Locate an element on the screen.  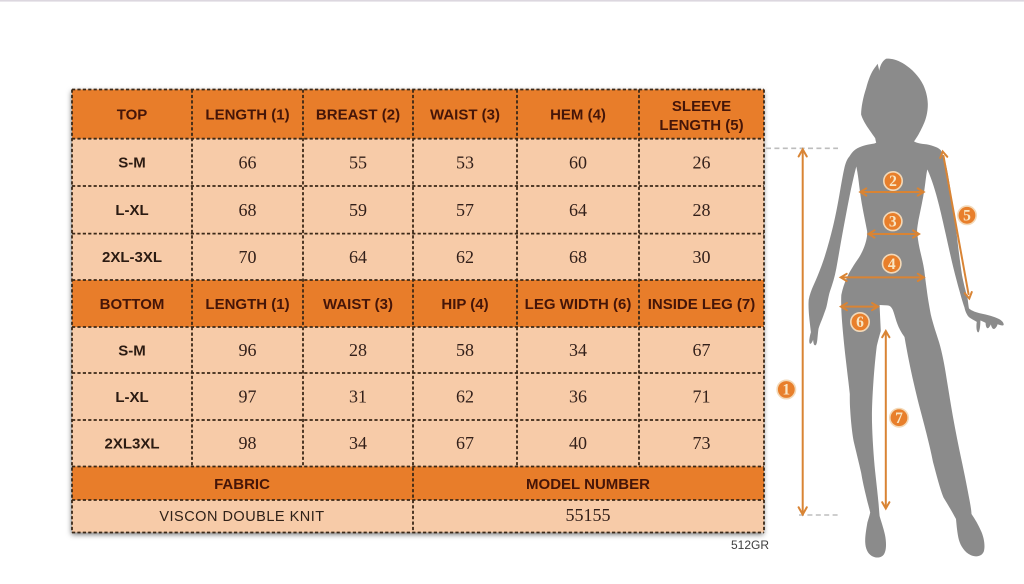
svg-text: 98 is located at coordinates (248, 443).